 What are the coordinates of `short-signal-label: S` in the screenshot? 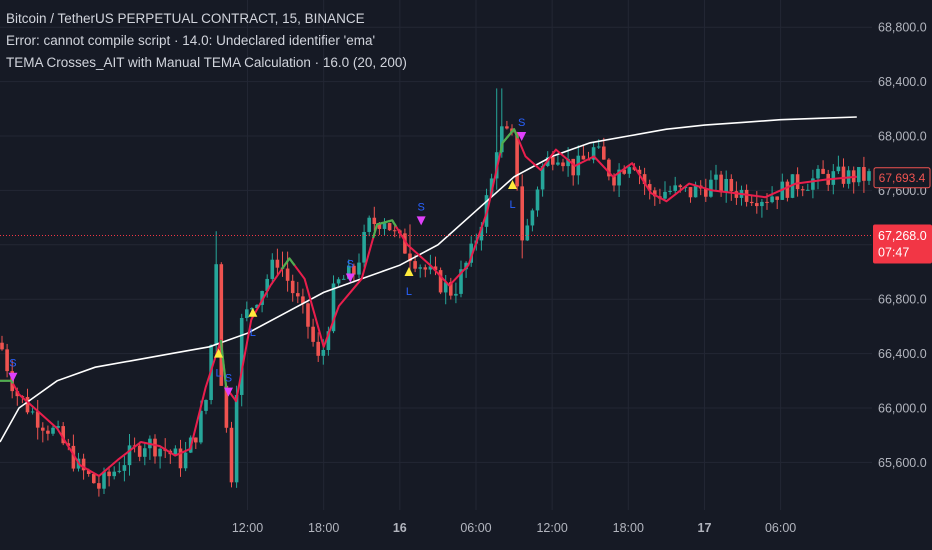 It's located at (228, 379).